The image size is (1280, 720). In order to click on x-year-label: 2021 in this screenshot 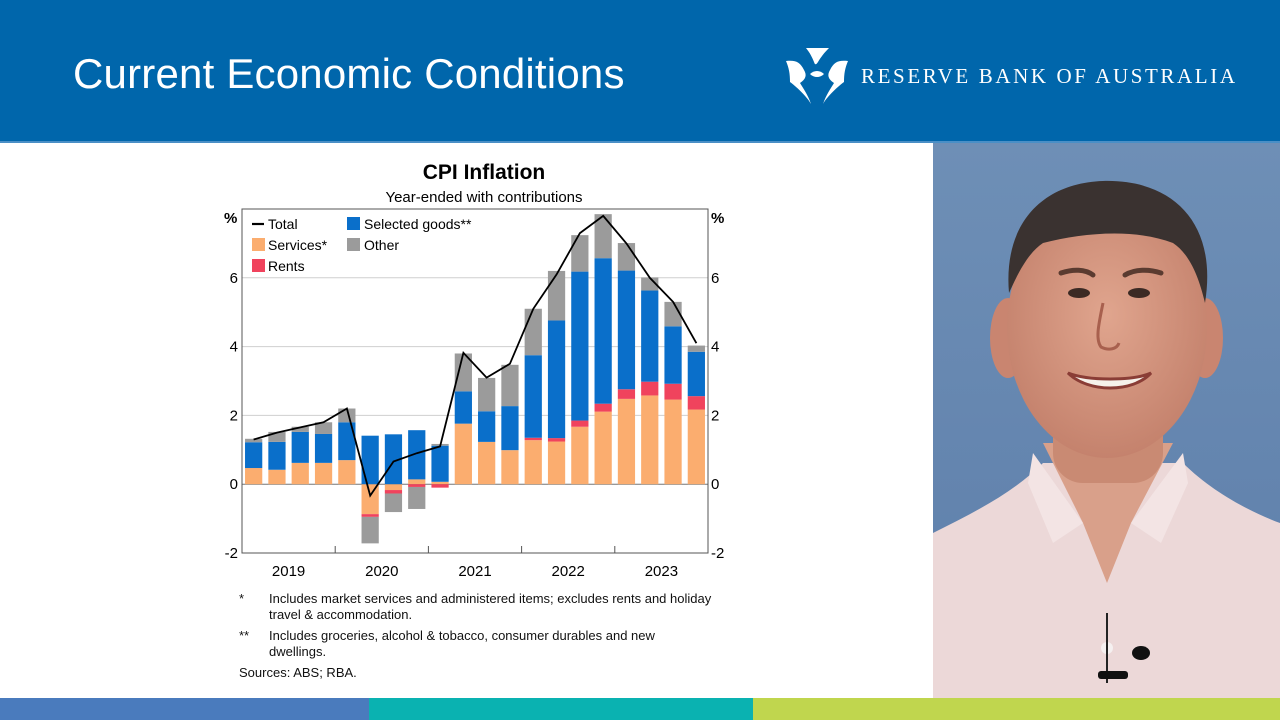, I will do `click(474, 571)`.